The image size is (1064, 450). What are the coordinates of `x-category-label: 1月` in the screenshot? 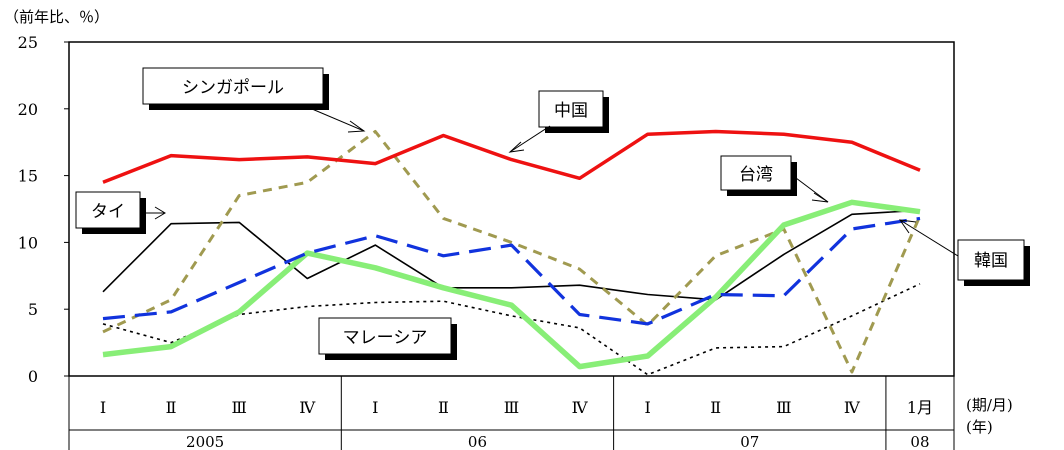 It's located at (920, 407).